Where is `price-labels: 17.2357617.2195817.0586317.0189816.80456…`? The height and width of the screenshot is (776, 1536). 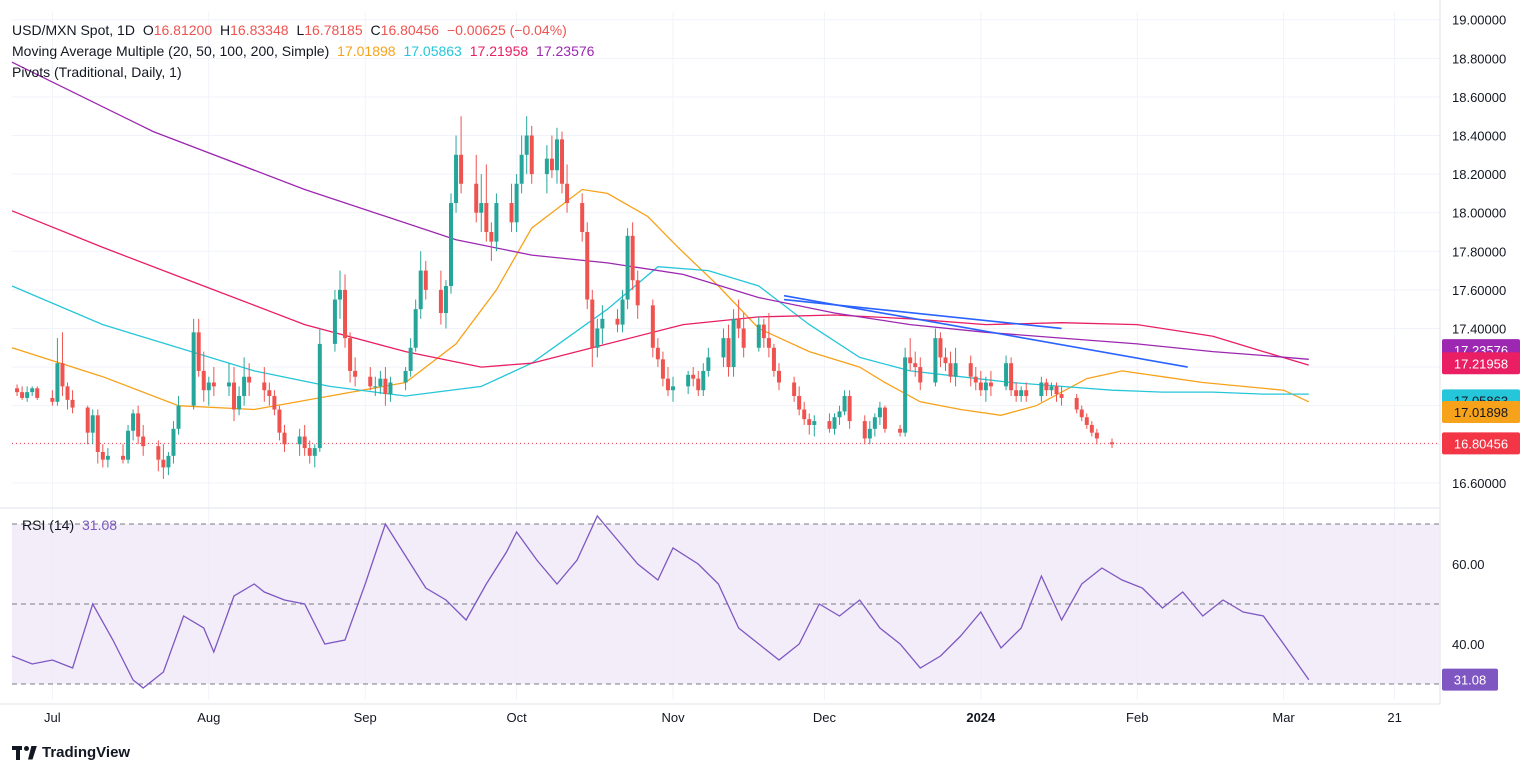
price-labels: 17.2357617.2195817.0586317.0189816.80456… is located at coordinates (1481, 515).